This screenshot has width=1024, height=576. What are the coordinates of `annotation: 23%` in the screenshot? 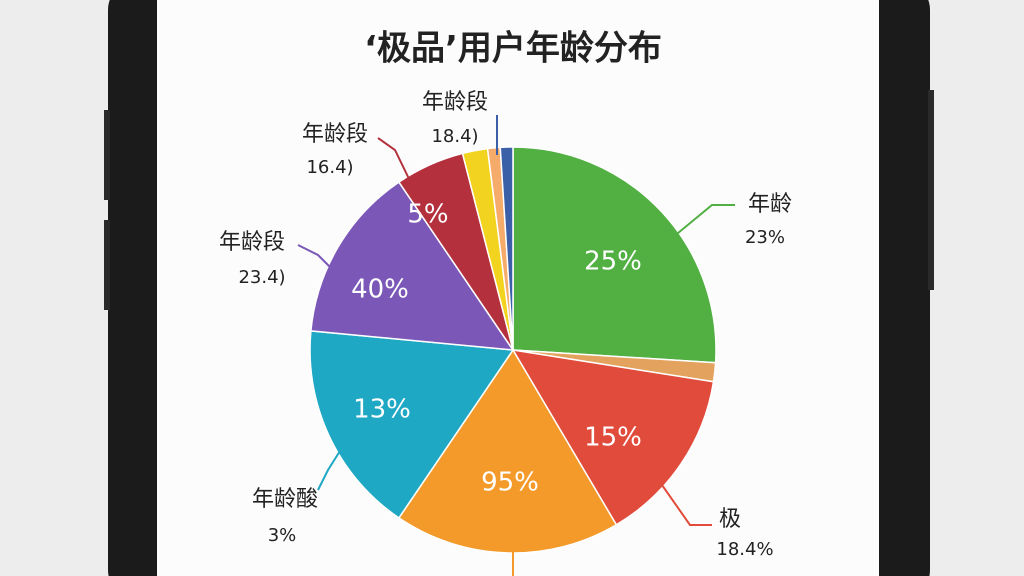 It's located at (765, 237).